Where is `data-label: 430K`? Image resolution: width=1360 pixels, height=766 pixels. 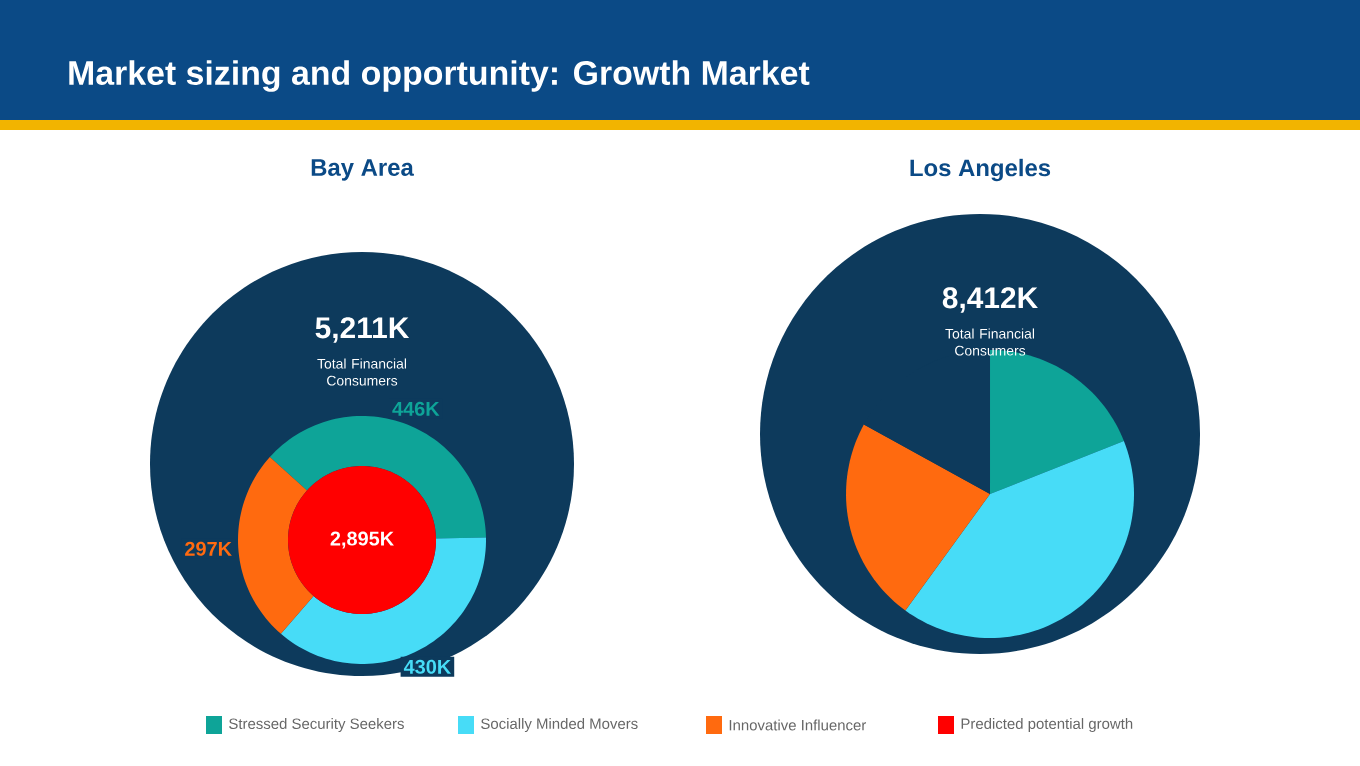 data-label: 430K is located at coordinates (427, 666).